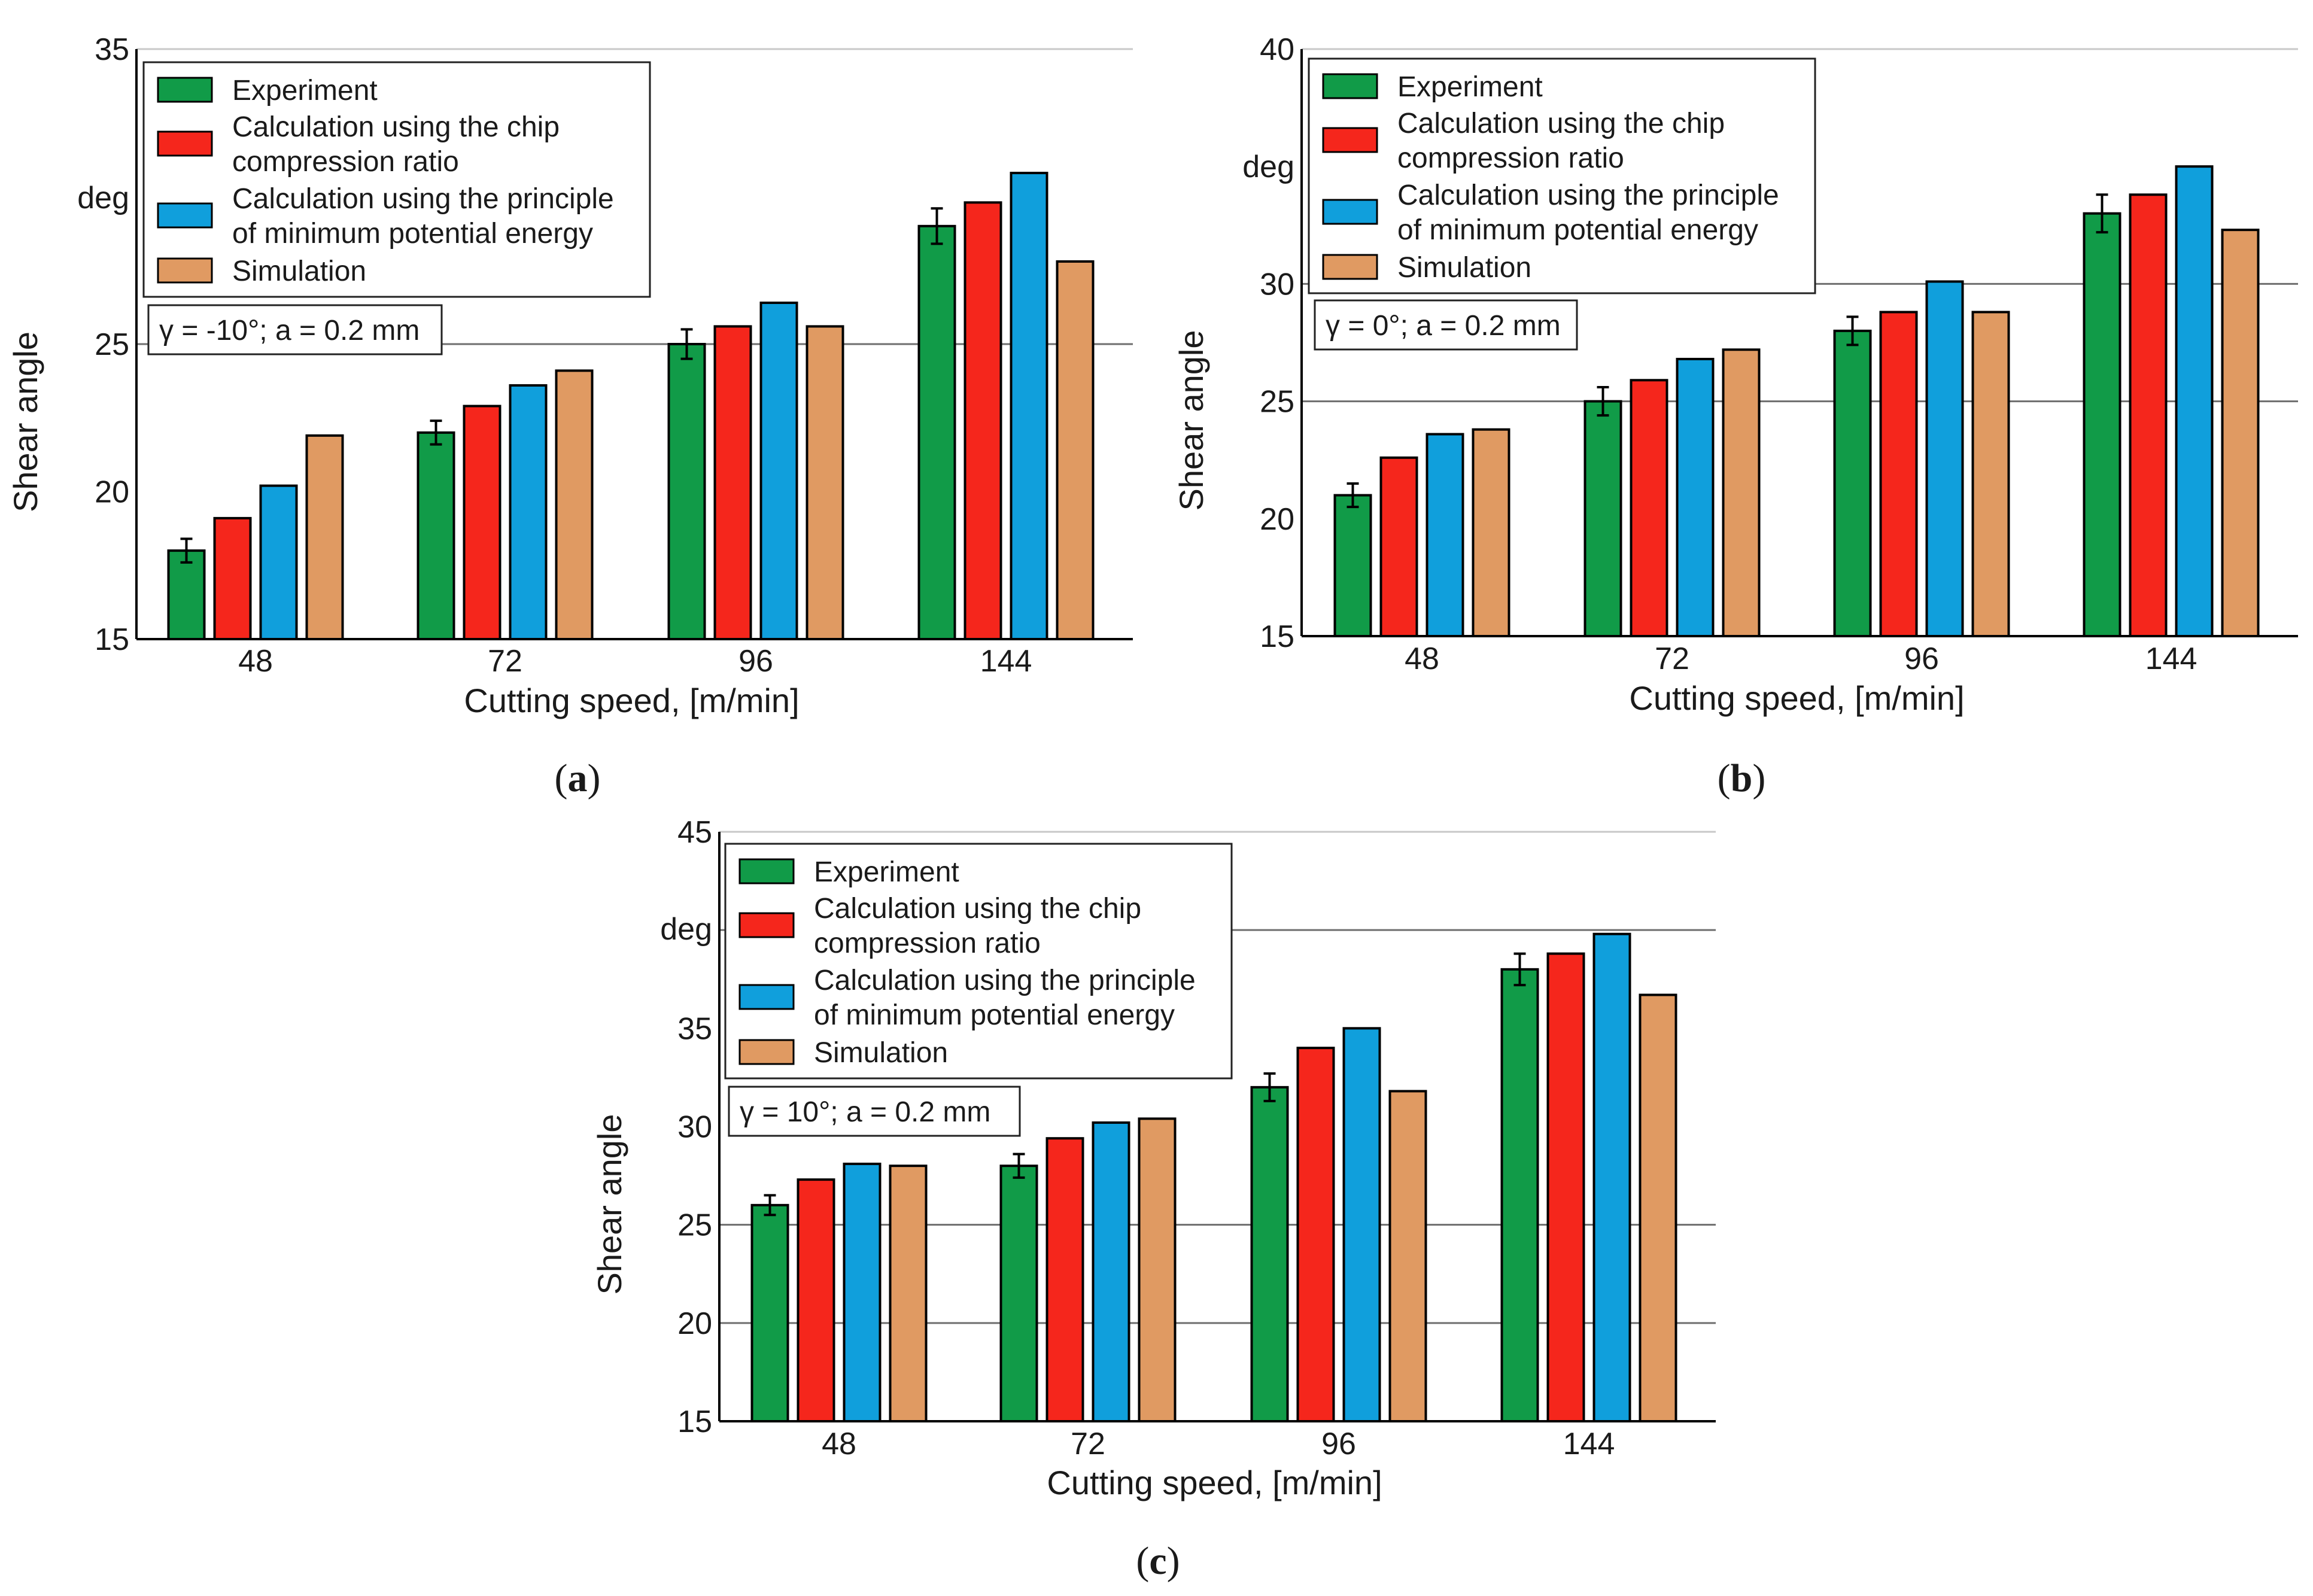 The width and height of the screenshot is (2313, 1596). Describe the element at coordinates (887, 872) in the screenshot. I see `legend-label: Experiment` at that location.